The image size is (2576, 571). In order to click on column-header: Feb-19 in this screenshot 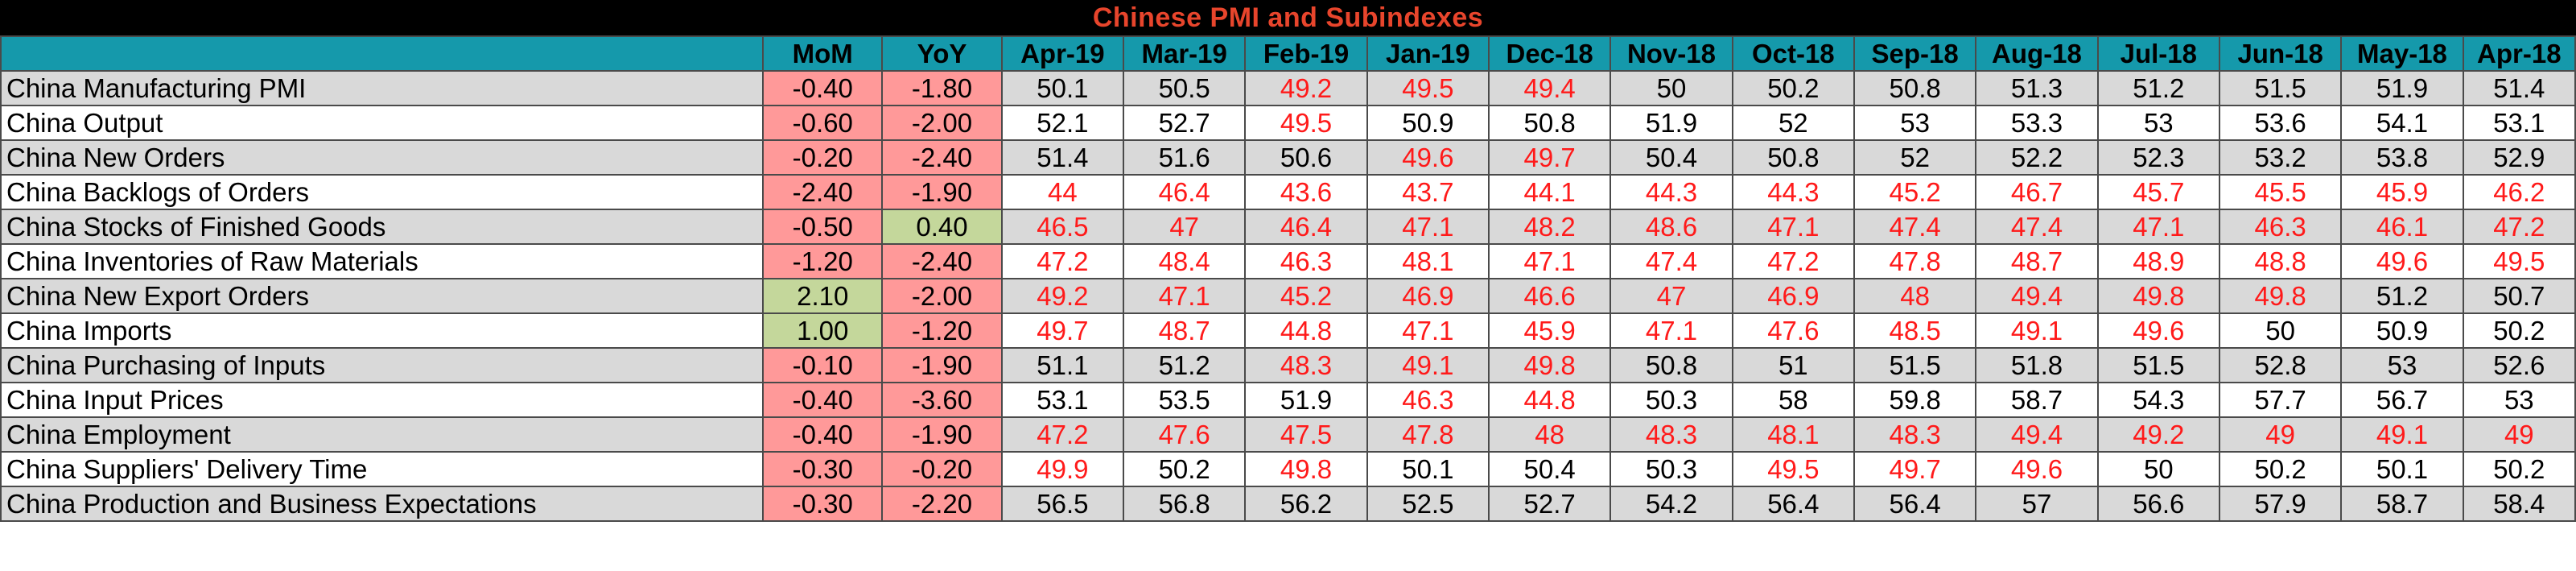, I will do `click(1306, 53)`.